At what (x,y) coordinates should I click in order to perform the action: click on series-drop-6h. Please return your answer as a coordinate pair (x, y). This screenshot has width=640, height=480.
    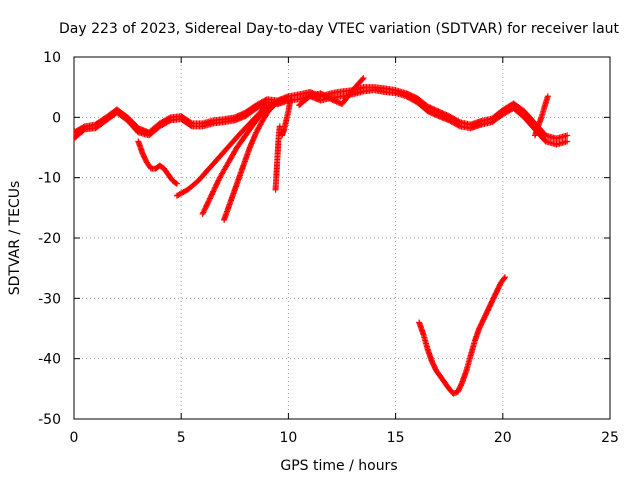
    Looking at the image, I should click on (241, 157).